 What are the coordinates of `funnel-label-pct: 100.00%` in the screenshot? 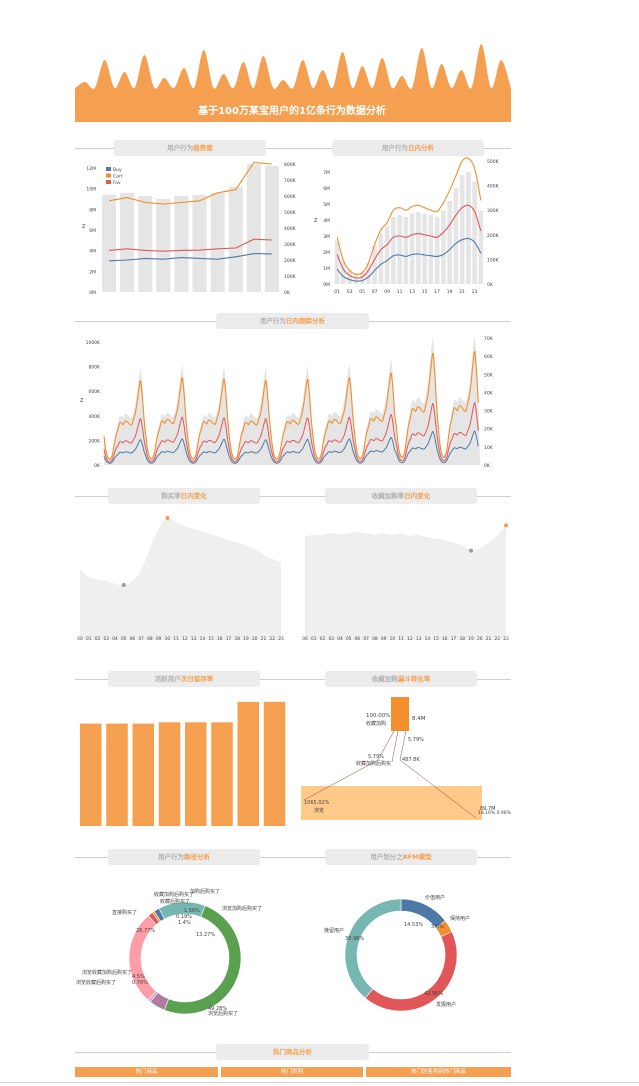 It's located at (378, 716).